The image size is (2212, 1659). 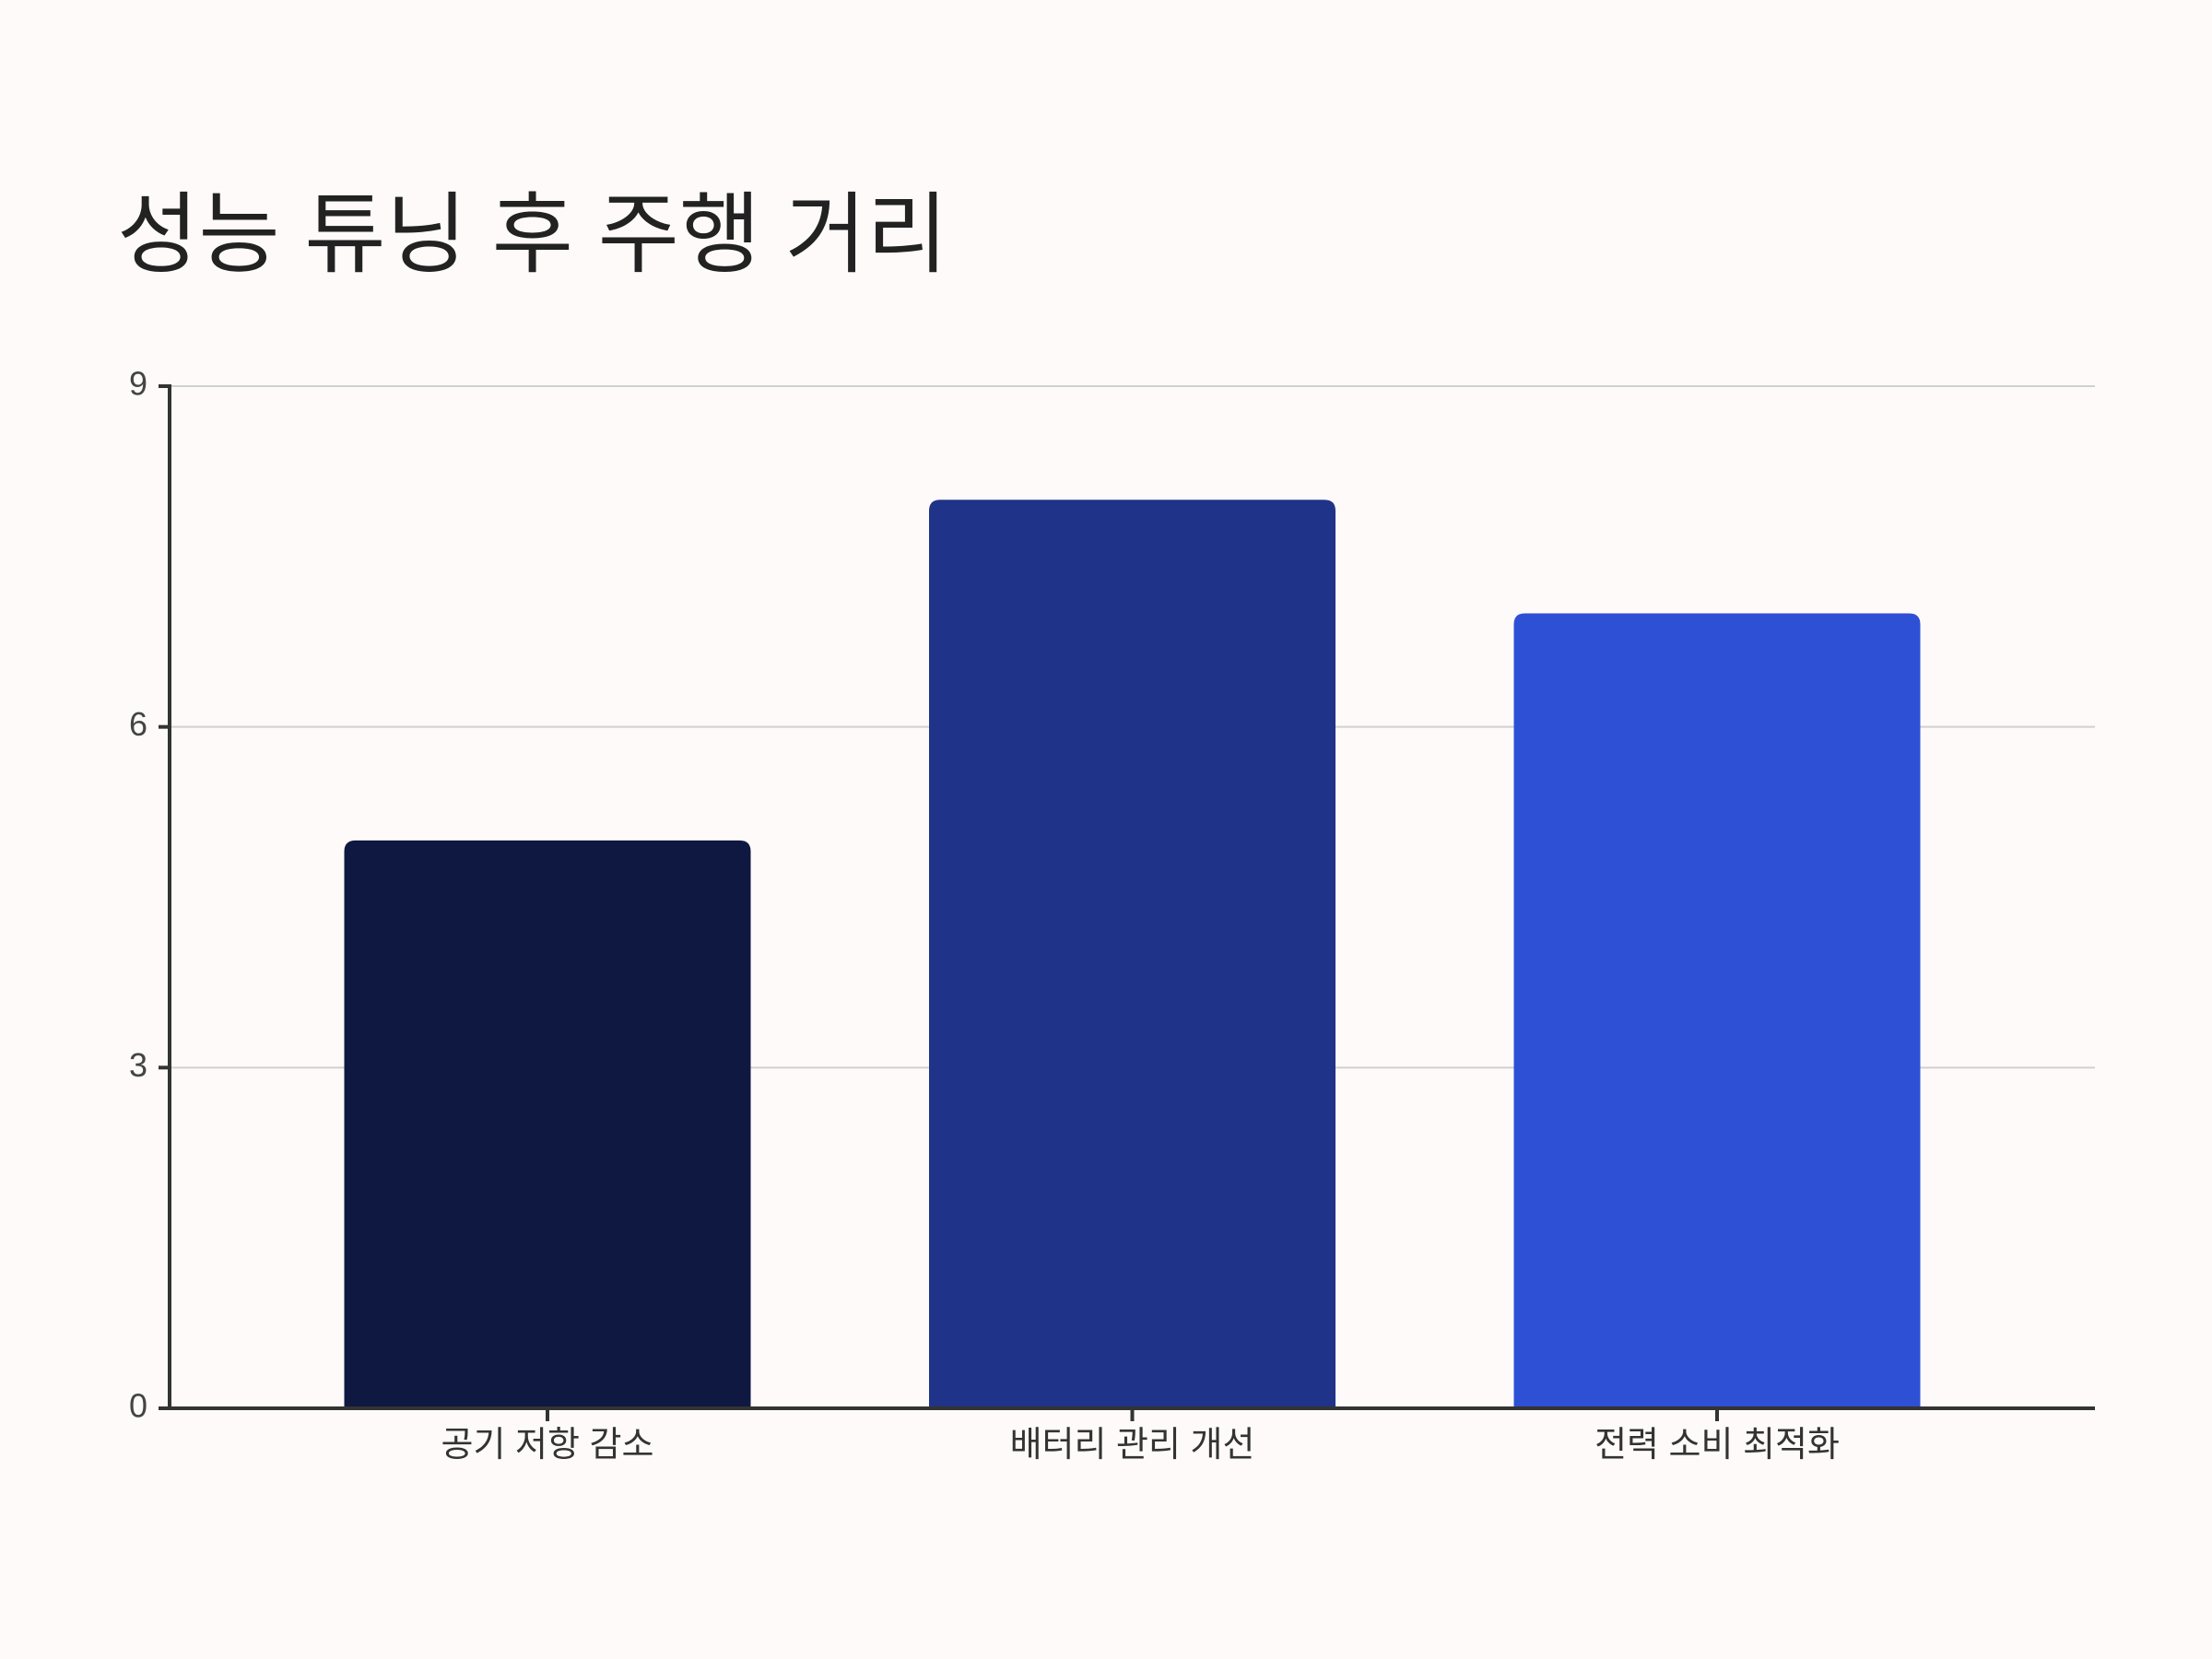 I want to click on y-tick-label: 0, so click(x=138, y=1406).